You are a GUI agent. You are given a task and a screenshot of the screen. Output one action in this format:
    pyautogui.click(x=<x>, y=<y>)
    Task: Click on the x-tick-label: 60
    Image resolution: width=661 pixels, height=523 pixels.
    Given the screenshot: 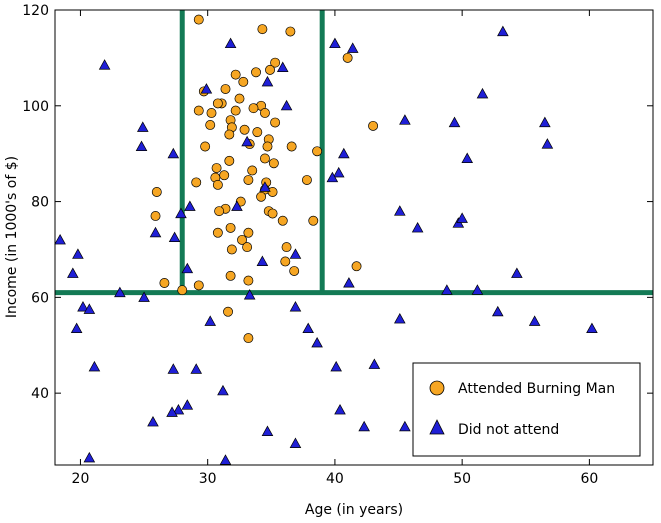 What is the action you would take?
    pyautogui.click(x=589, y=479)
    